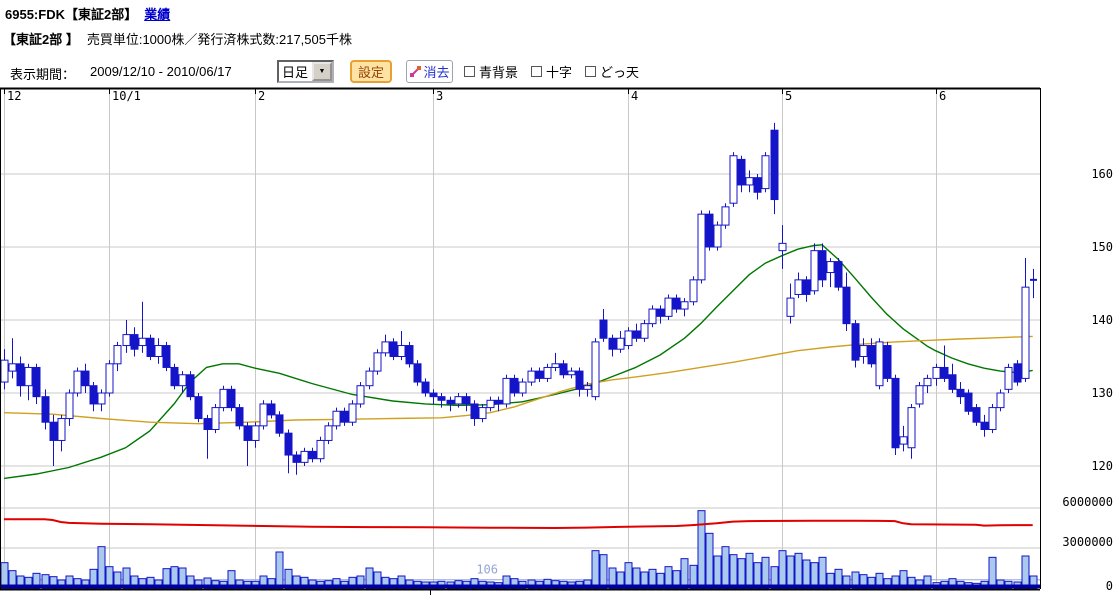  I want to click on erase-trendline-button: 消去, so click(429, 71).